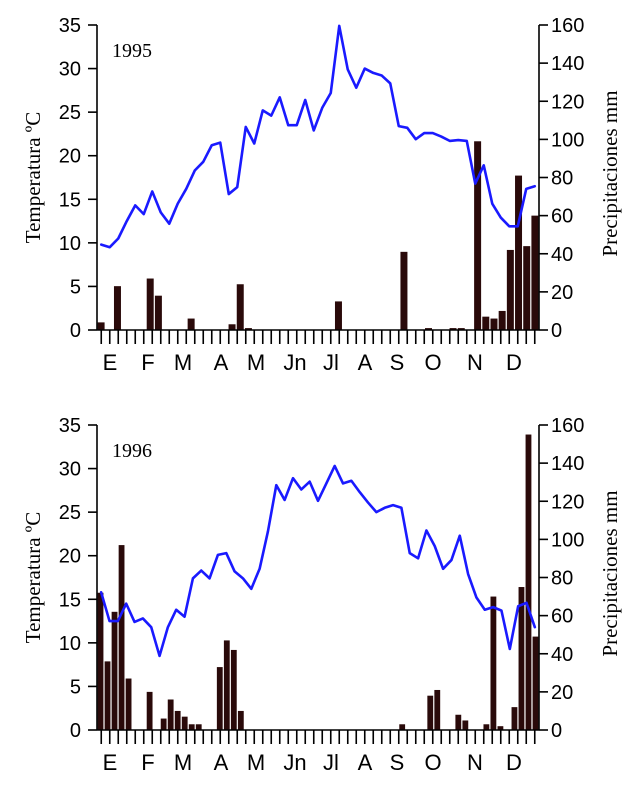 The image size is (631, 800). I want to click on year-label: 1996, so click(132, 451).